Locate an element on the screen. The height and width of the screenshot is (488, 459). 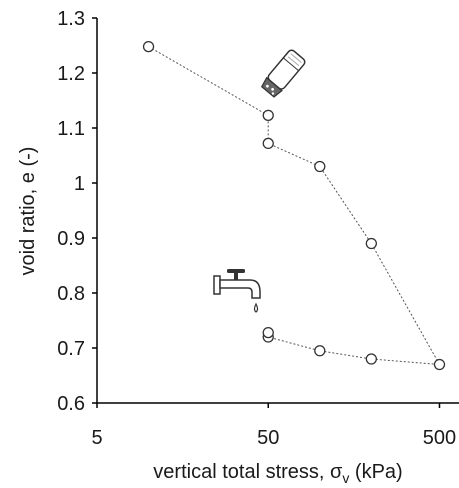
y-tick-label: 0.8 is located at coordinates (71, 294).